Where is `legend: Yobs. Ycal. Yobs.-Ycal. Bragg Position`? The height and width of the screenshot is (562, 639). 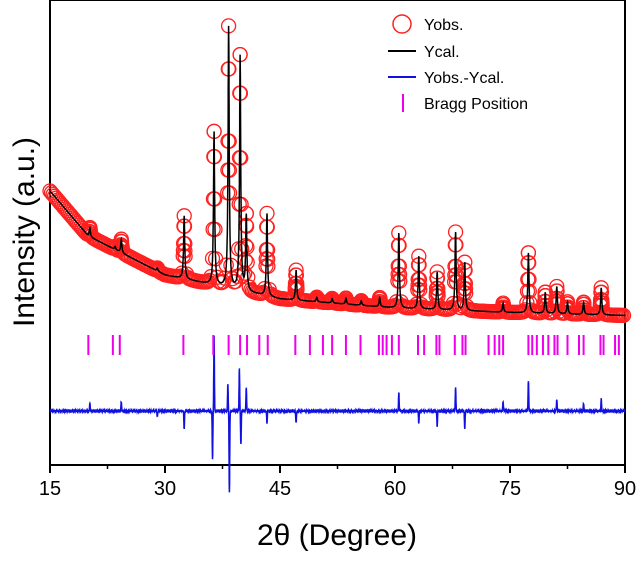
legend: Yobs. Ycal. Yobs.-Ycal. Bragg Position is located at coordinates (458, 63).